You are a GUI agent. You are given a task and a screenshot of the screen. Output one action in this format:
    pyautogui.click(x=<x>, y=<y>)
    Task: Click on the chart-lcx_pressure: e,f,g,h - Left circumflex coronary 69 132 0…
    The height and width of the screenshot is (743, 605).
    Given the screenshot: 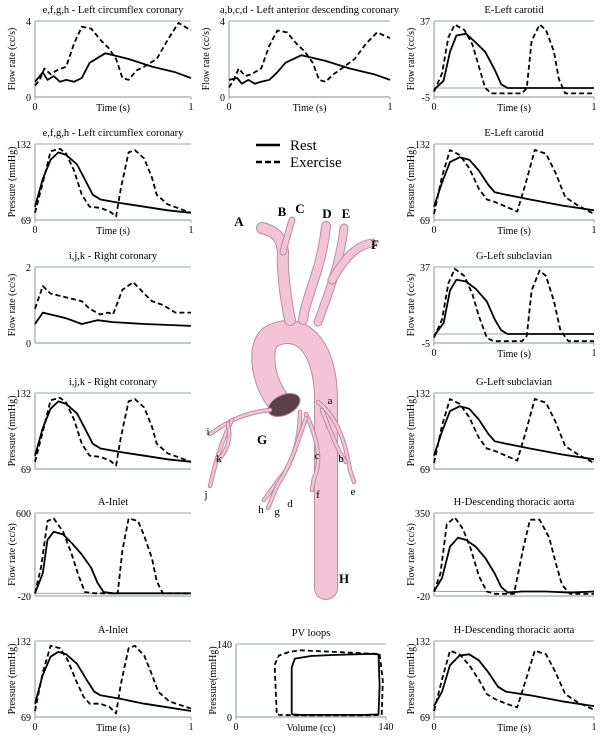 What is the action you would take?
    pyautogui.click(x=100, y=182)
    